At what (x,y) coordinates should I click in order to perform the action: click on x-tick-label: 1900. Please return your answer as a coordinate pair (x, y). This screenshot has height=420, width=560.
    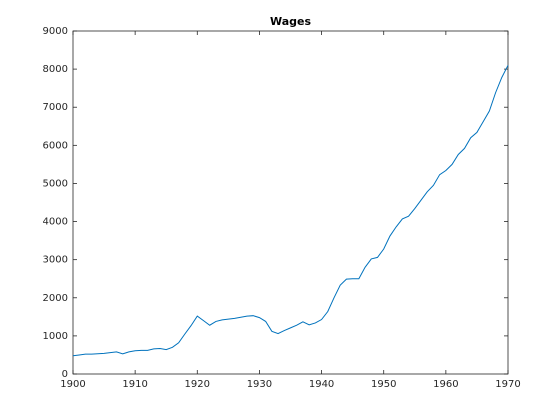
    Looking at the image, I should click on (72, 384).